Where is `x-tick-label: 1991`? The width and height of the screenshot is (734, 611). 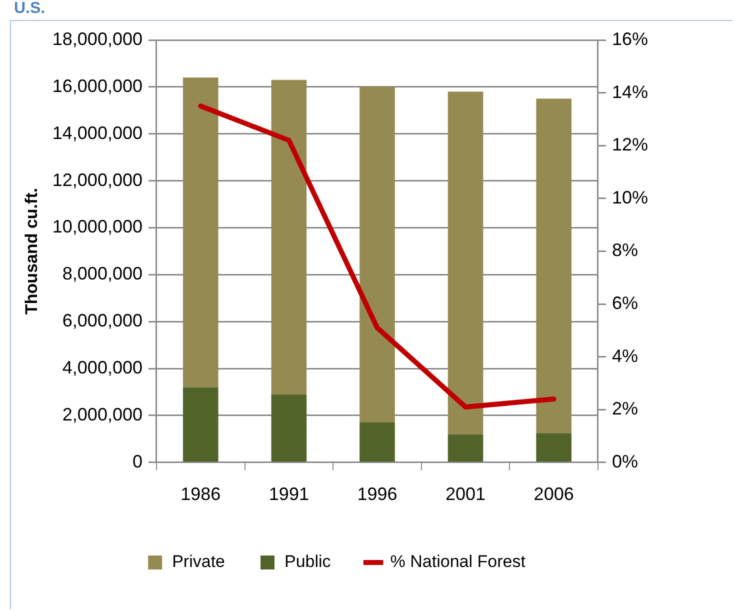
x-tick-label: 1991 is located at coordinates (288, 494).